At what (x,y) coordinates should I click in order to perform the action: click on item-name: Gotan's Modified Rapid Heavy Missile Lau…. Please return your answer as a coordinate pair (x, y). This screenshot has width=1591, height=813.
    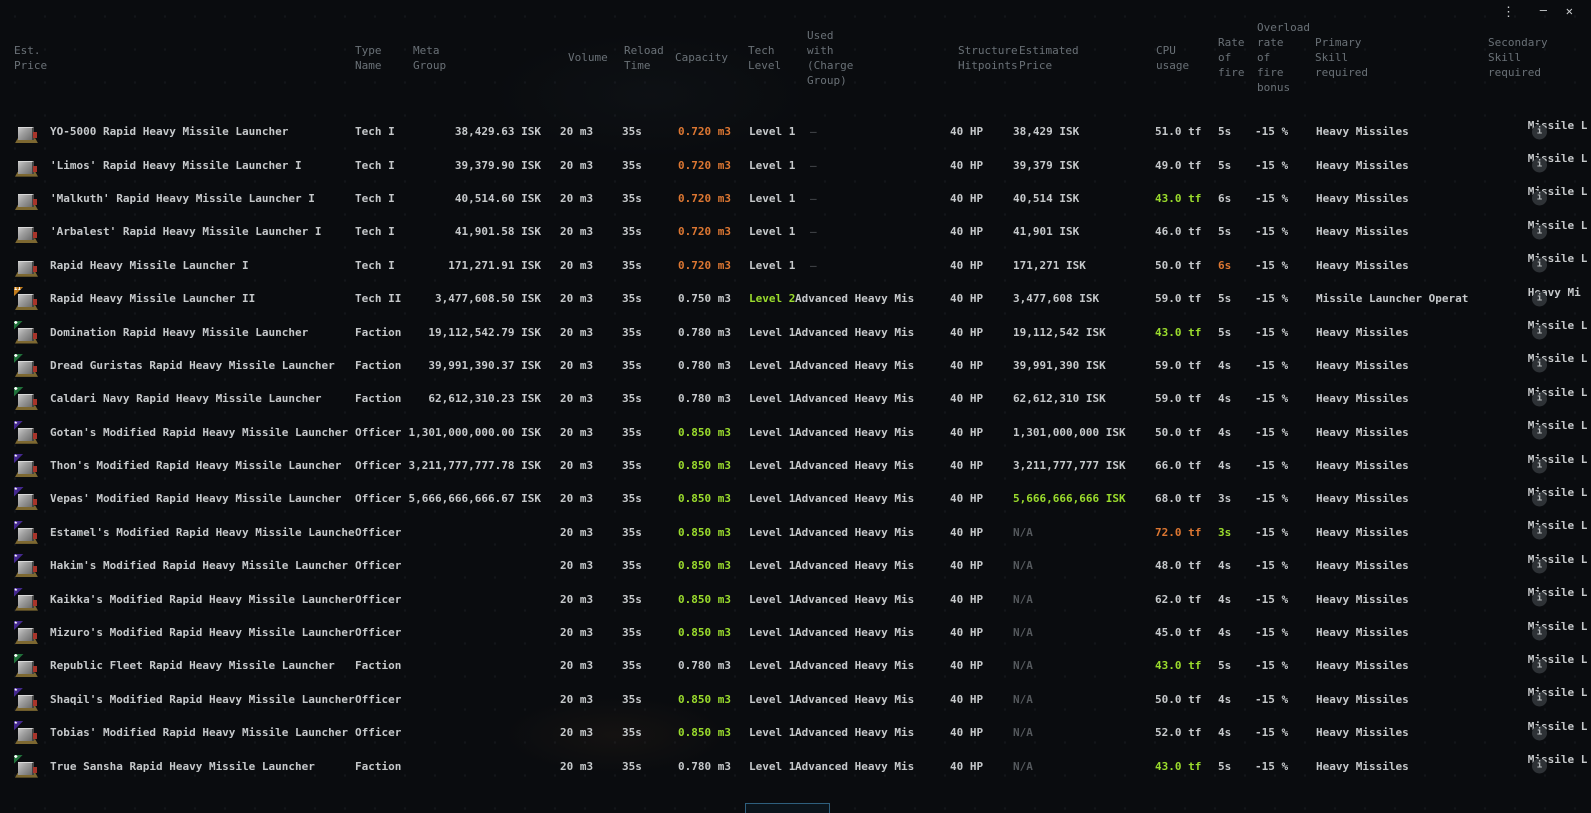
    Looking at the image, I should click on (199, 432).